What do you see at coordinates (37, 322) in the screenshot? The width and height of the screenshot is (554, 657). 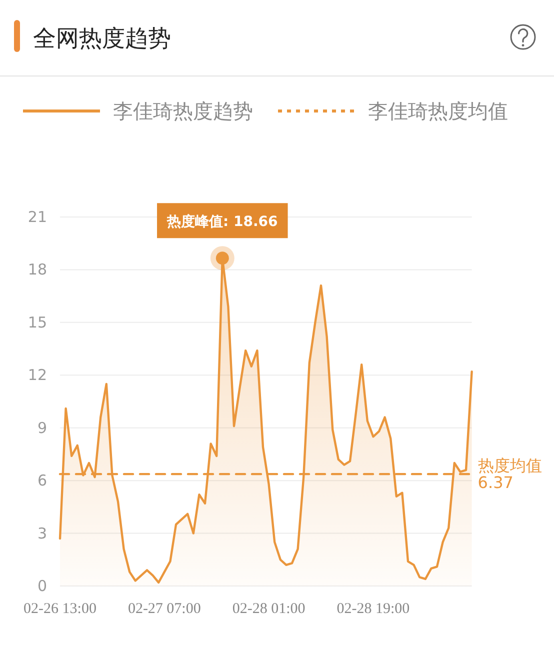 I see `y-tick-label: 15` at bounding box center [37, 322].